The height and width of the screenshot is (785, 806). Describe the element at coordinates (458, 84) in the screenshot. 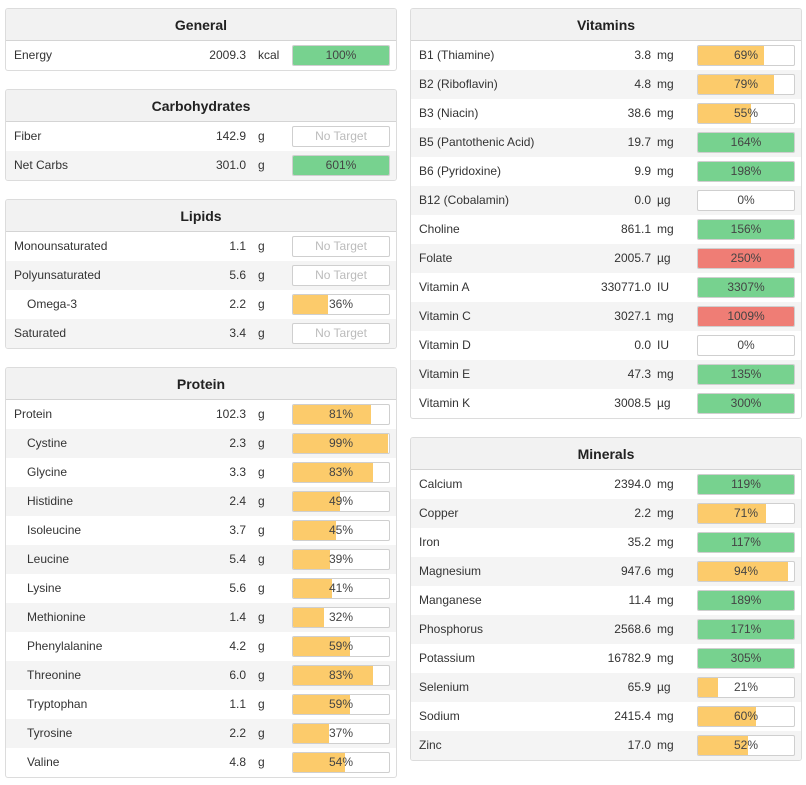

I see `nutrient-name: B2 (Riboflavin)` at that location.